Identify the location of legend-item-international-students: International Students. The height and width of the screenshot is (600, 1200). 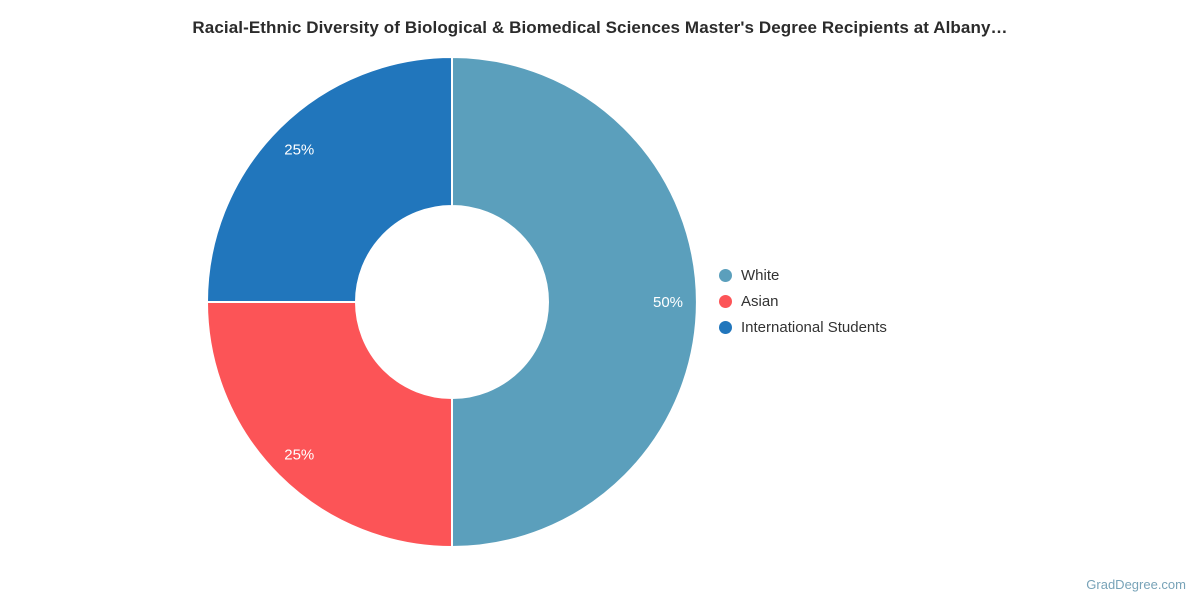
(803, 327).